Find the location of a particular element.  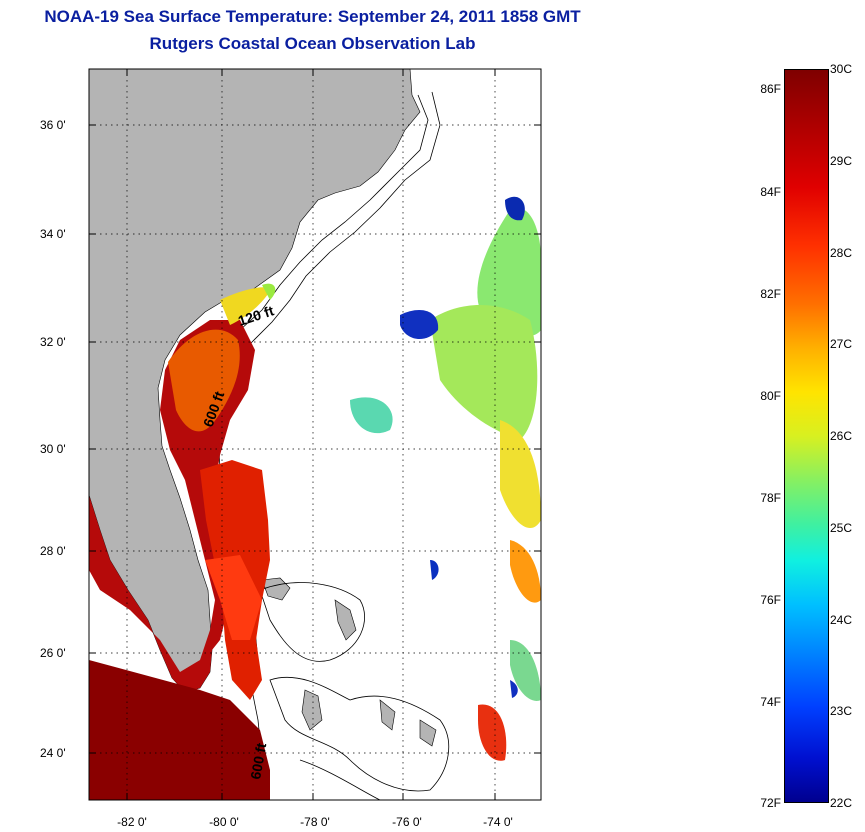

lon-label-74: -74 0' is located at coordinates (498, 822).